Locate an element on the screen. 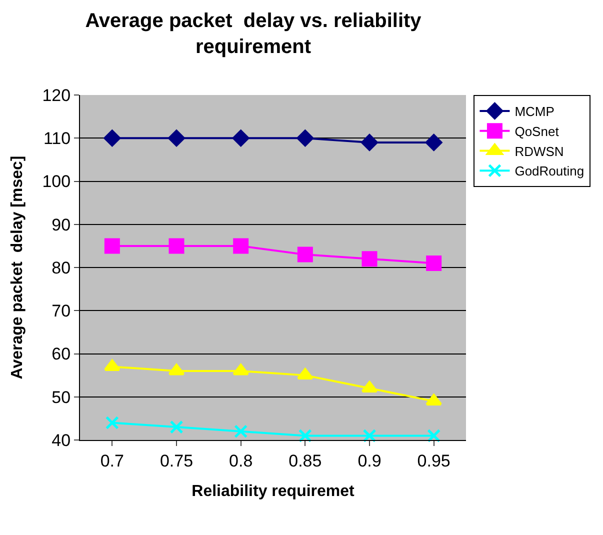 The image size is (603, 535). legend-label: MCMP is located at coordinates (534, 112).